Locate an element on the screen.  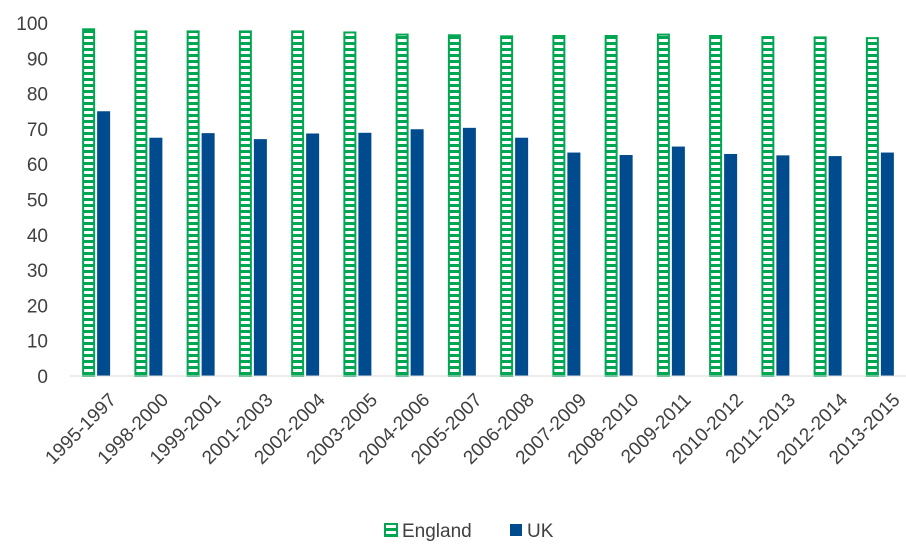
y-tick-label: 10 is located at coordinates (37, 342).